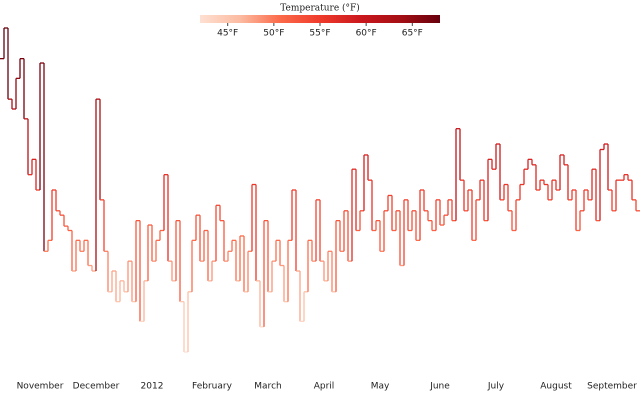  Describe the element at coordinates (324, 387) in the screenshot. I see `x-tick-label: April` at that location.